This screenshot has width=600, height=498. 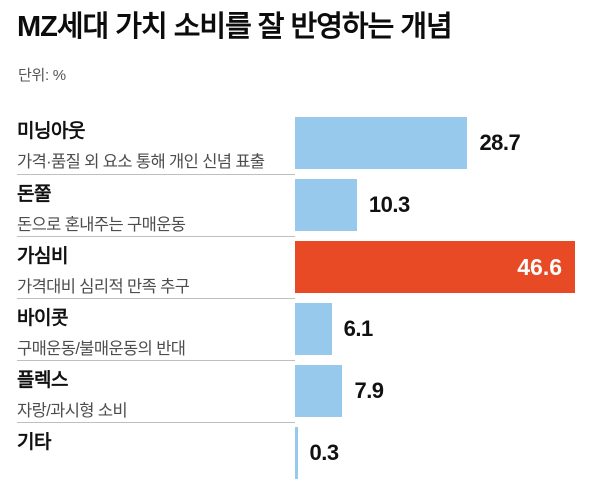 I want to click on category-label: 플렉스, so click(x=42, y=380).